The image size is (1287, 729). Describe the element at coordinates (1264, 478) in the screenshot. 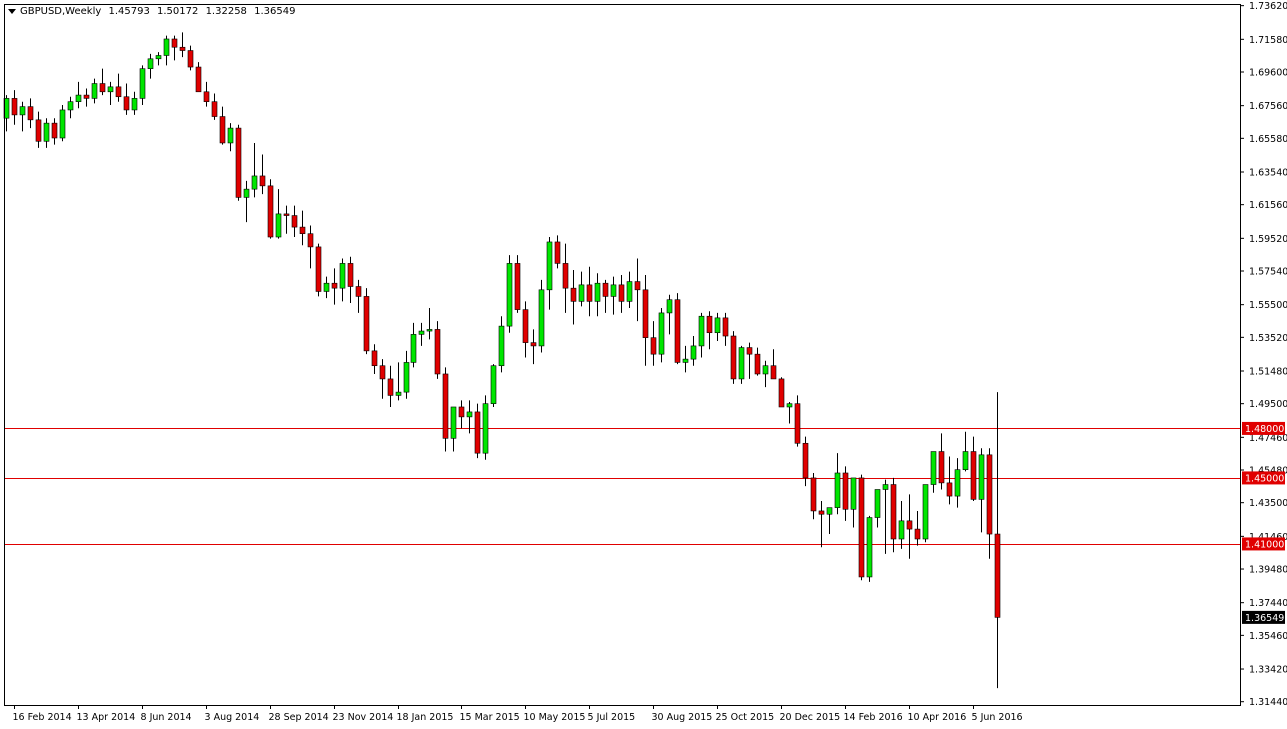

I see `level-price-label: 1.45000` at that location.